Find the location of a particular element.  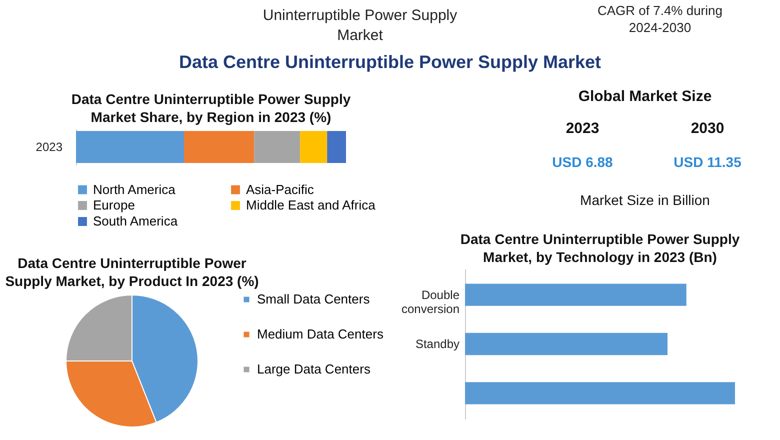

text: 2030 is located at coordinates (708, 128).